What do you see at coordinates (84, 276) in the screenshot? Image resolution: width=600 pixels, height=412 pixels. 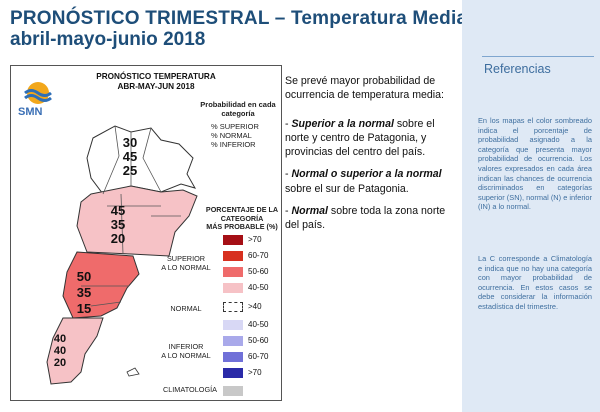 I see `region-patagonia-norte-superior: 50` at bounding box center [84, 276].